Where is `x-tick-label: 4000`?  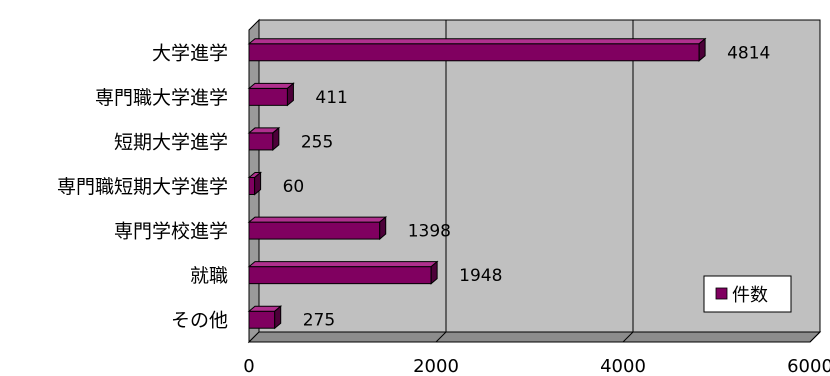 x-tick-label: 4000 is located at coordinates (623, 366).